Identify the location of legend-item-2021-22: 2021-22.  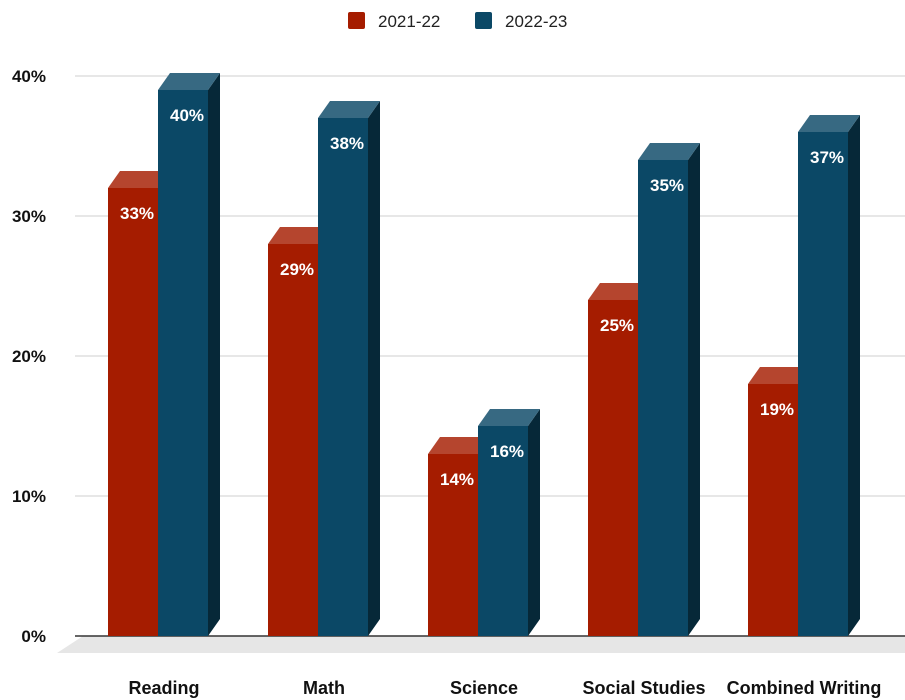
(394, 21).